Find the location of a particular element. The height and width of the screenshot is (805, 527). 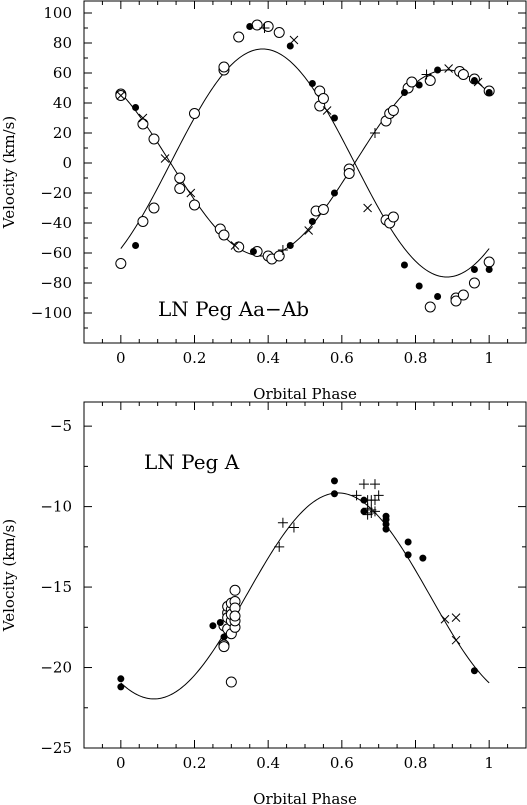

y-tick-label: −40 is located at coordinates (56, 223).